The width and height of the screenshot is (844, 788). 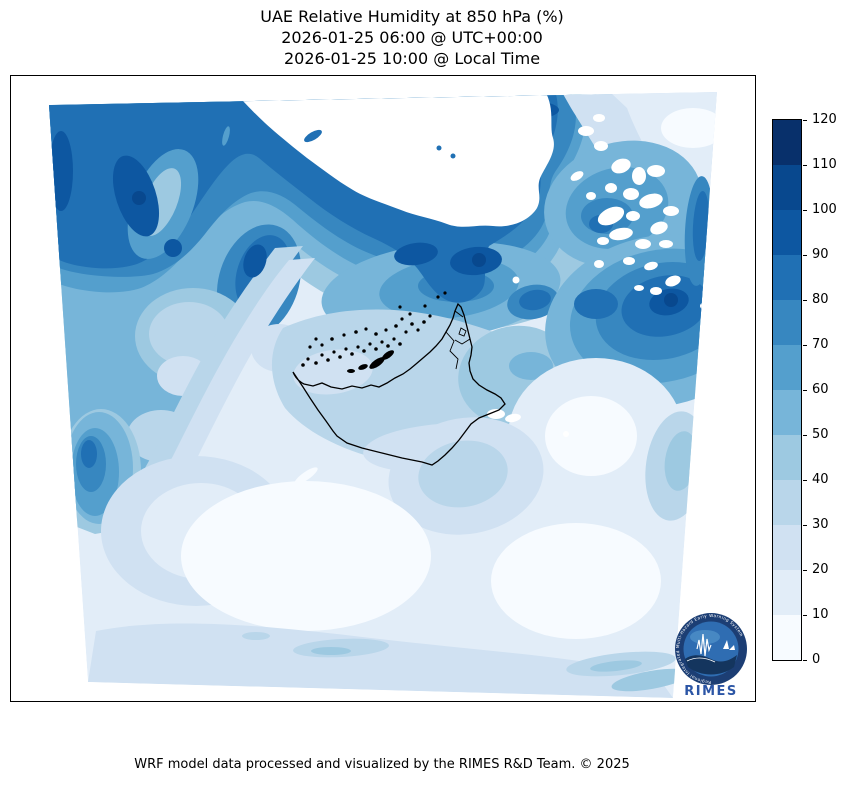 What do you see at coordinates (399, 384) in the screenshot?
I see `uae-boundary` at bounding box center [399, 384].